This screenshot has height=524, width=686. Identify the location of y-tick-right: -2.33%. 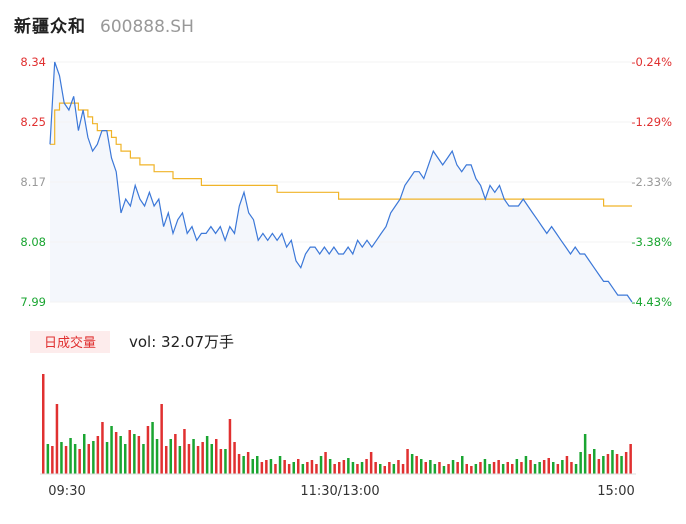
(651, 182).